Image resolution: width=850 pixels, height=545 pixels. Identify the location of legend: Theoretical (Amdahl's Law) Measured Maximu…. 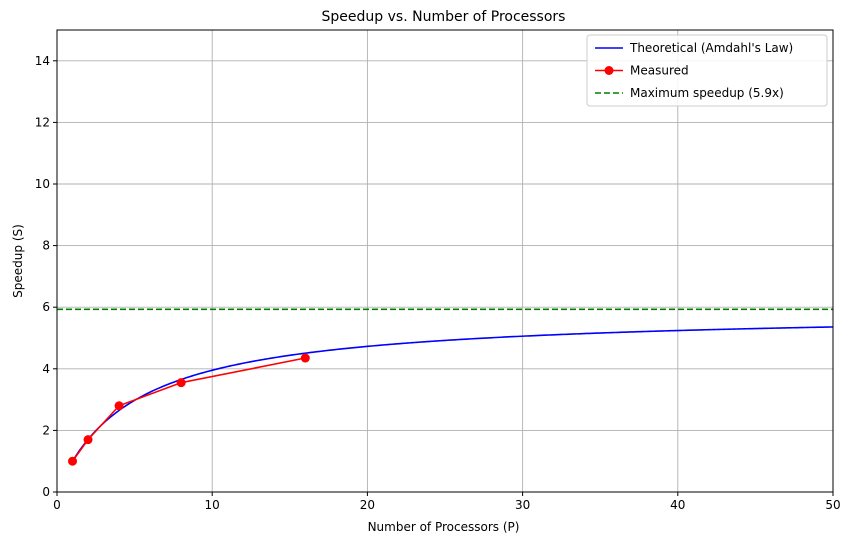
(707, 70).